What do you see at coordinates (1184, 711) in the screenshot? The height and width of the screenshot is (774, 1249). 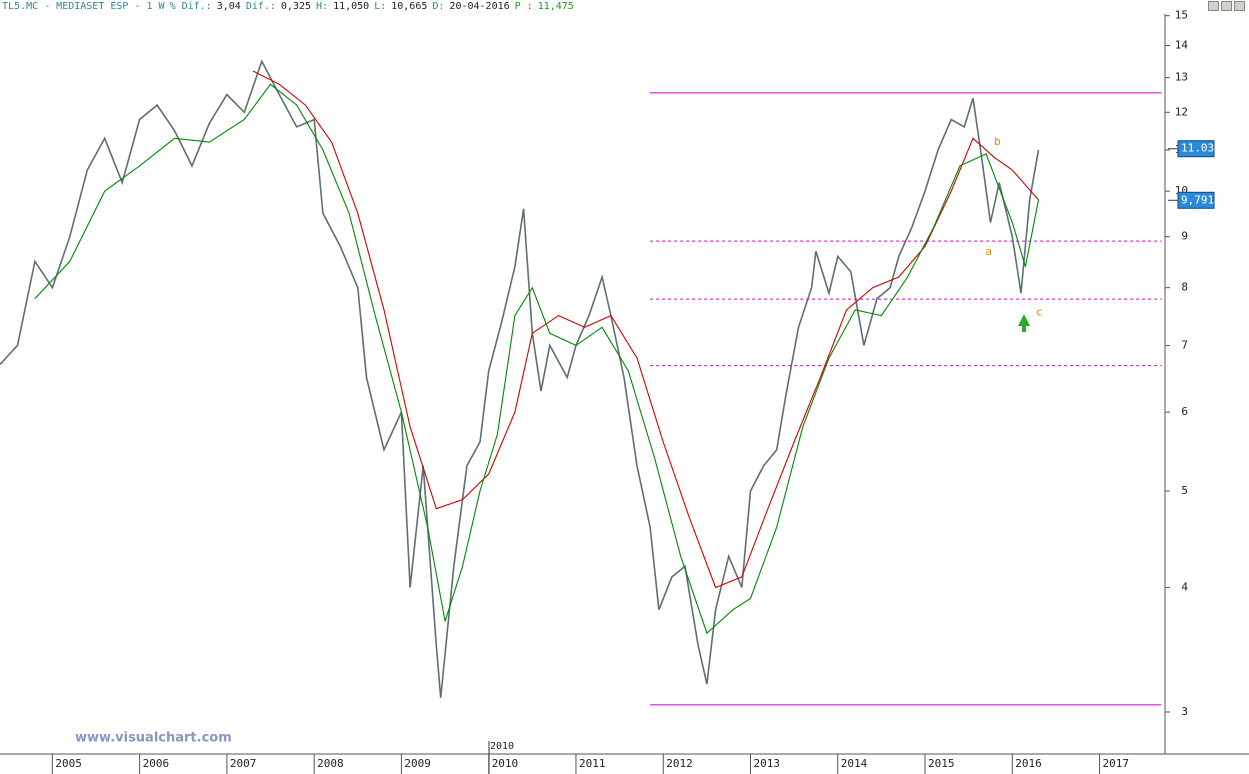 I see `y-tick-label: 3` at bounding box center [1184, 711].